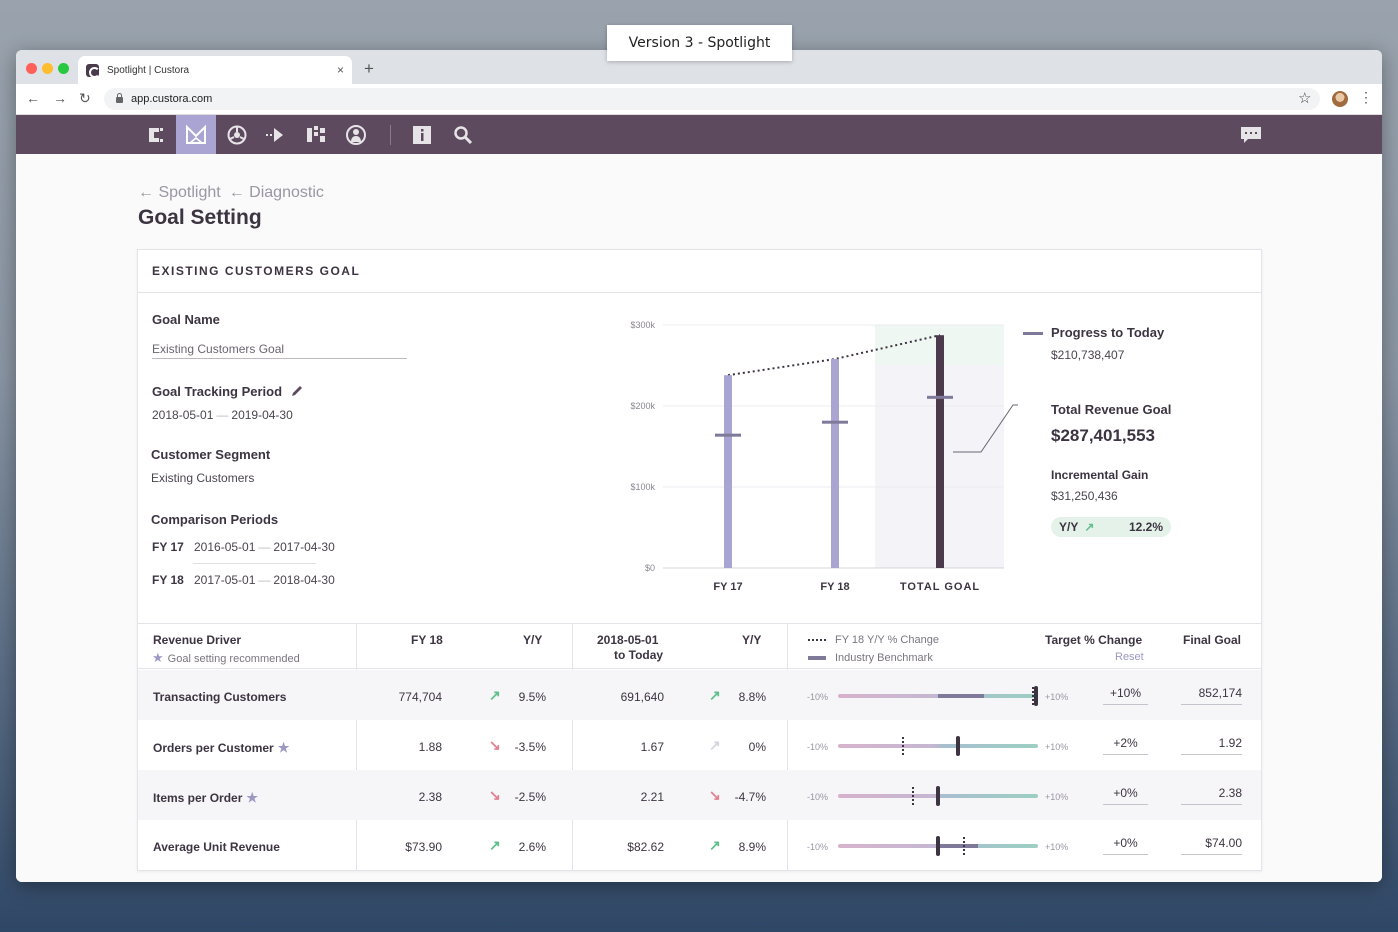 This screenshot has width=1398, height=932. I want to click on minimize-window-button, so click(47, 68).